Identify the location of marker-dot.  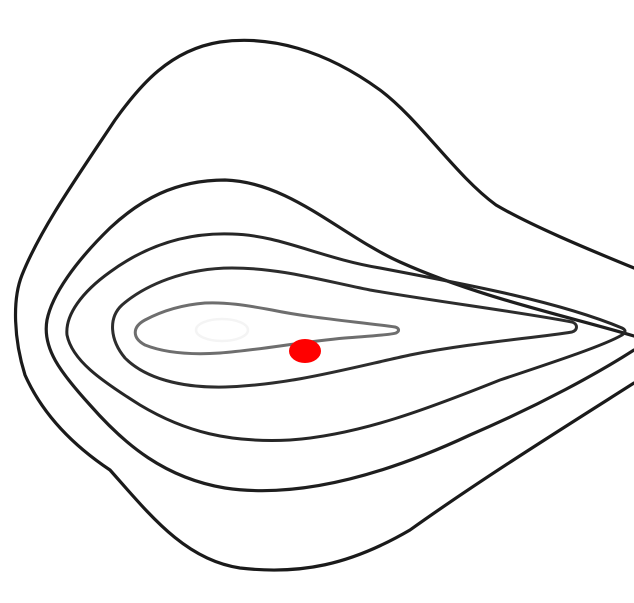
(305, 351).